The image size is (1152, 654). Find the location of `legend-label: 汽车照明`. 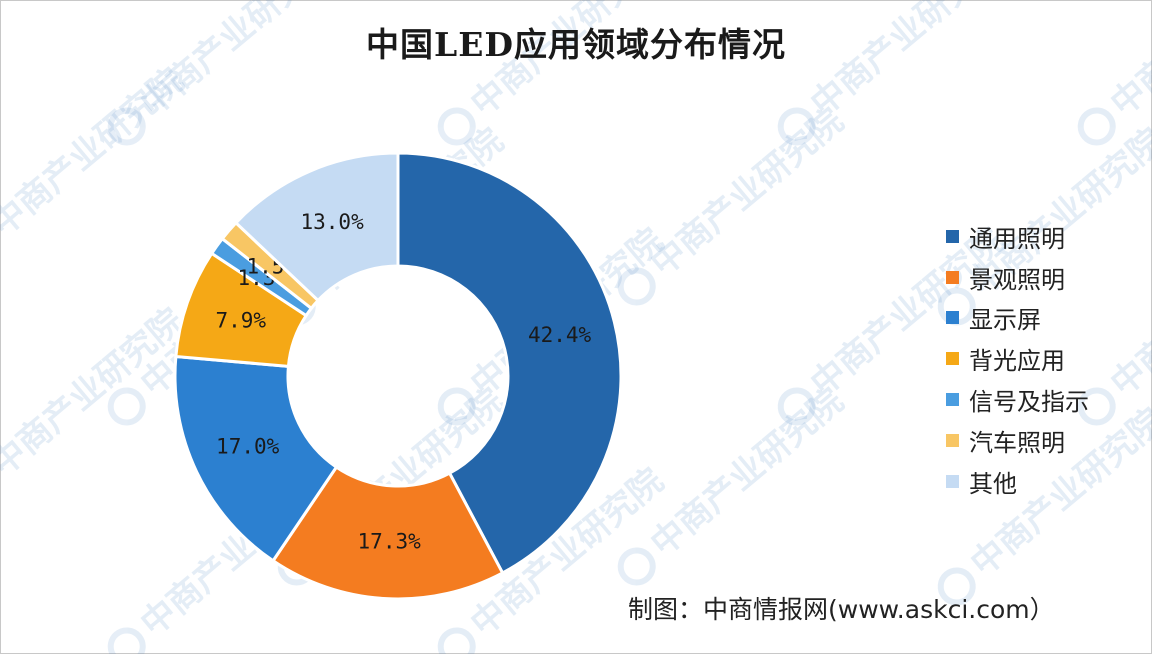

legend-label: 汽车照明 is located at coordinates (1017, 442).